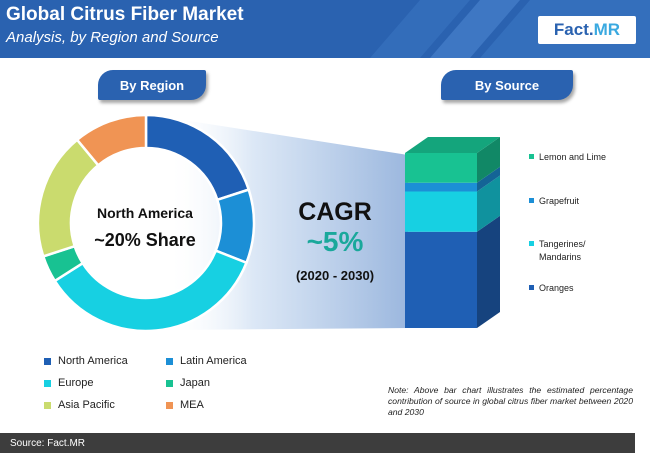 The height and width of the screenshot is (458, 650). Describe the element at coordinates (145, 213) in the screenshot. I see `donut-center-region: North America` at that location.